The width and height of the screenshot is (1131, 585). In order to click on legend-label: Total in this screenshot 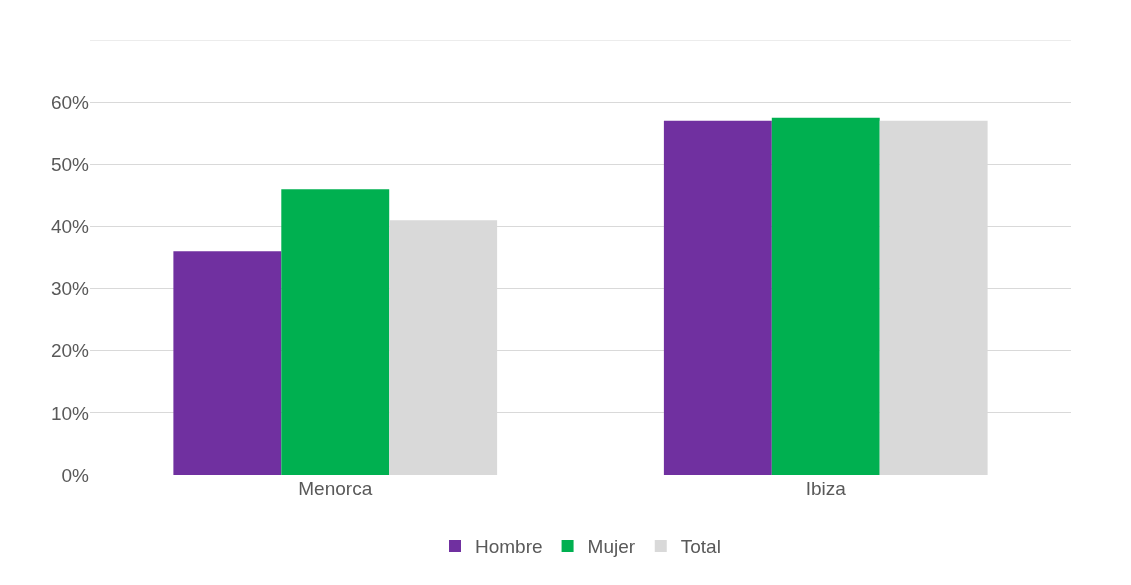, I will do `click(700, 547)`.